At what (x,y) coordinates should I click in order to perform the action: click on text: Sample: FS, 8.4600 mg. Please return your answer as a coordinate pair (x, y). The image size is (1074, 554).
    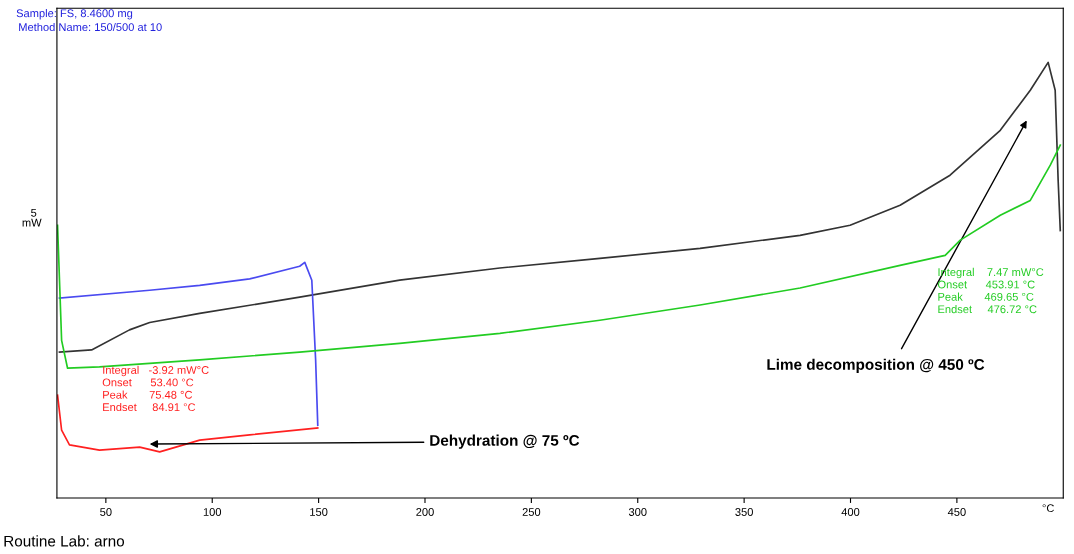
    Looking at the image, I should click on (74, 14).